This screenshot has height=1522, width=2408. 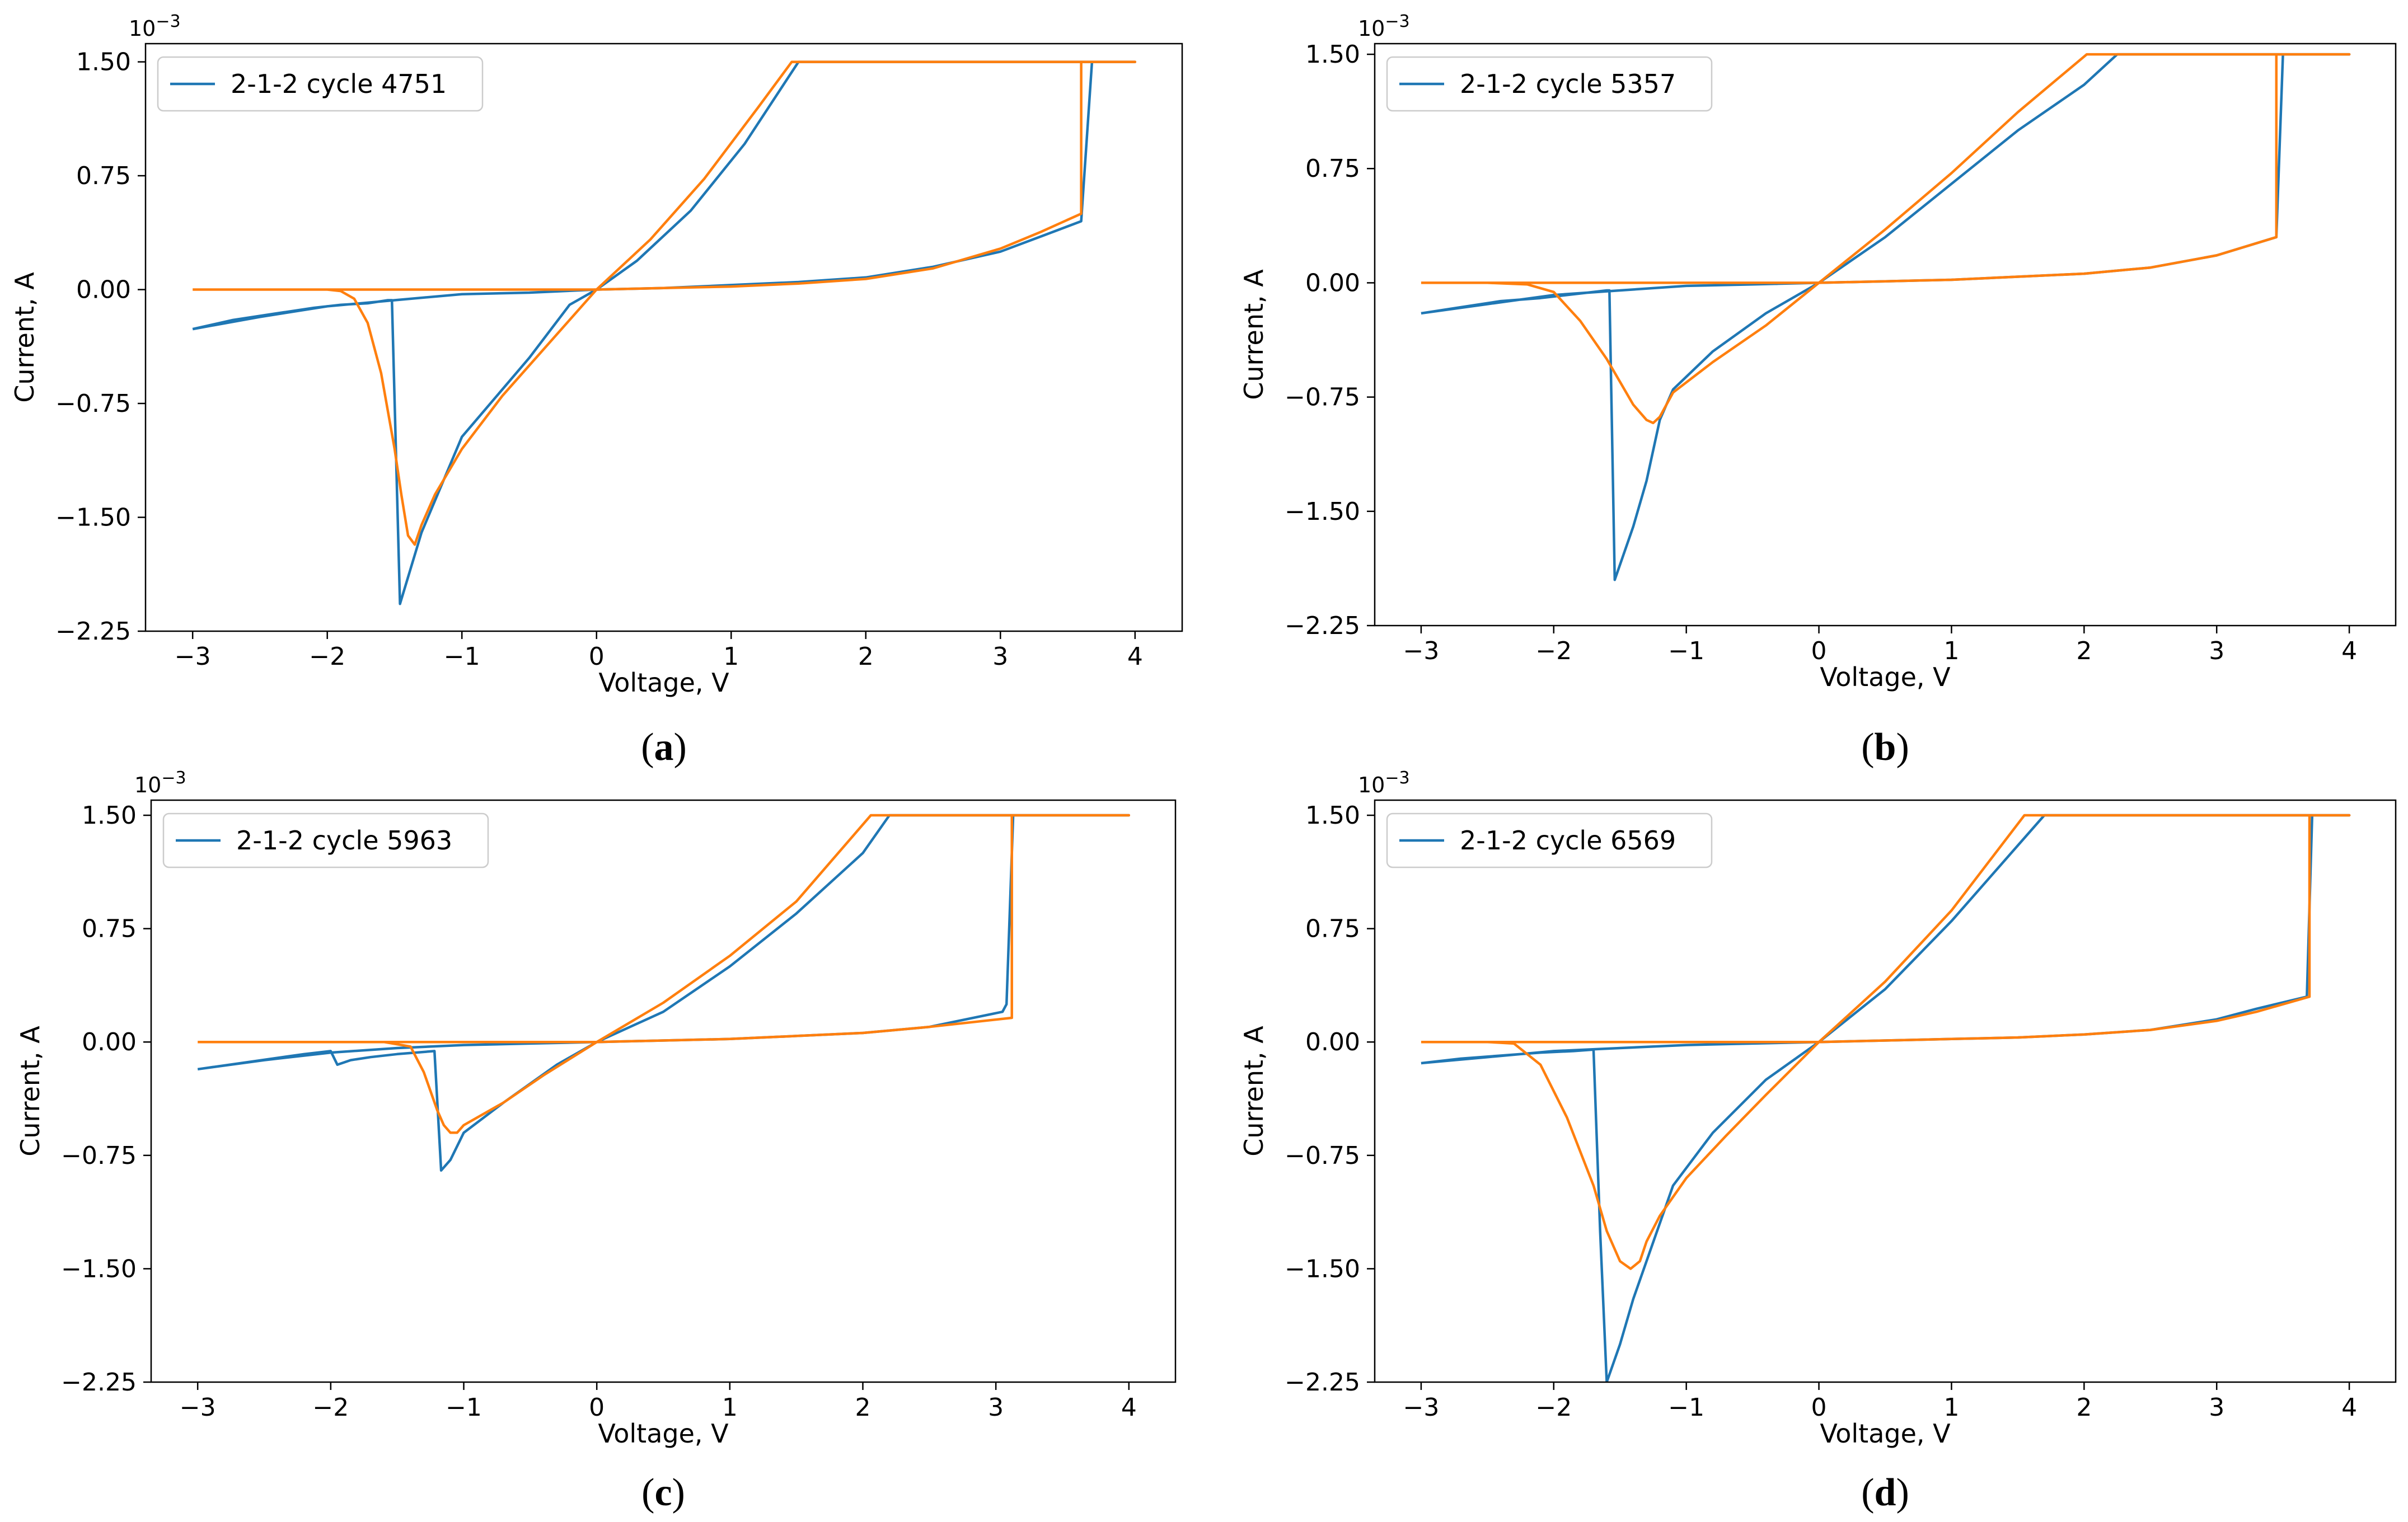 I want to click on legend-label: 2-1-2 cycle 5963, so click(x=344, y=840).